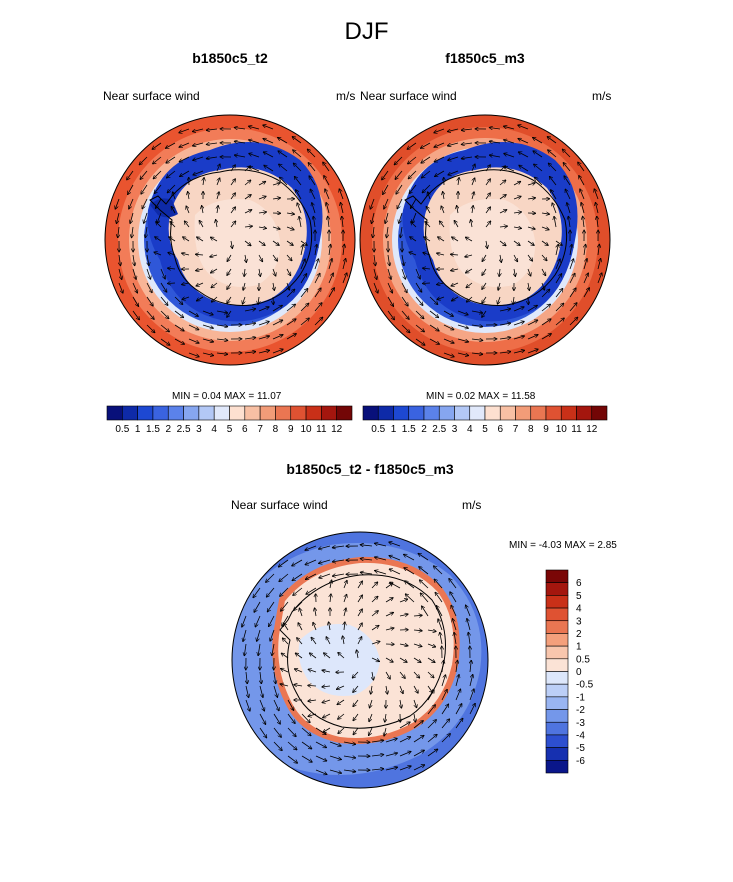 The width and height of the screenshot is (733, 882). I want to click on colorbar-tick-label: 4, so click(214, 429).